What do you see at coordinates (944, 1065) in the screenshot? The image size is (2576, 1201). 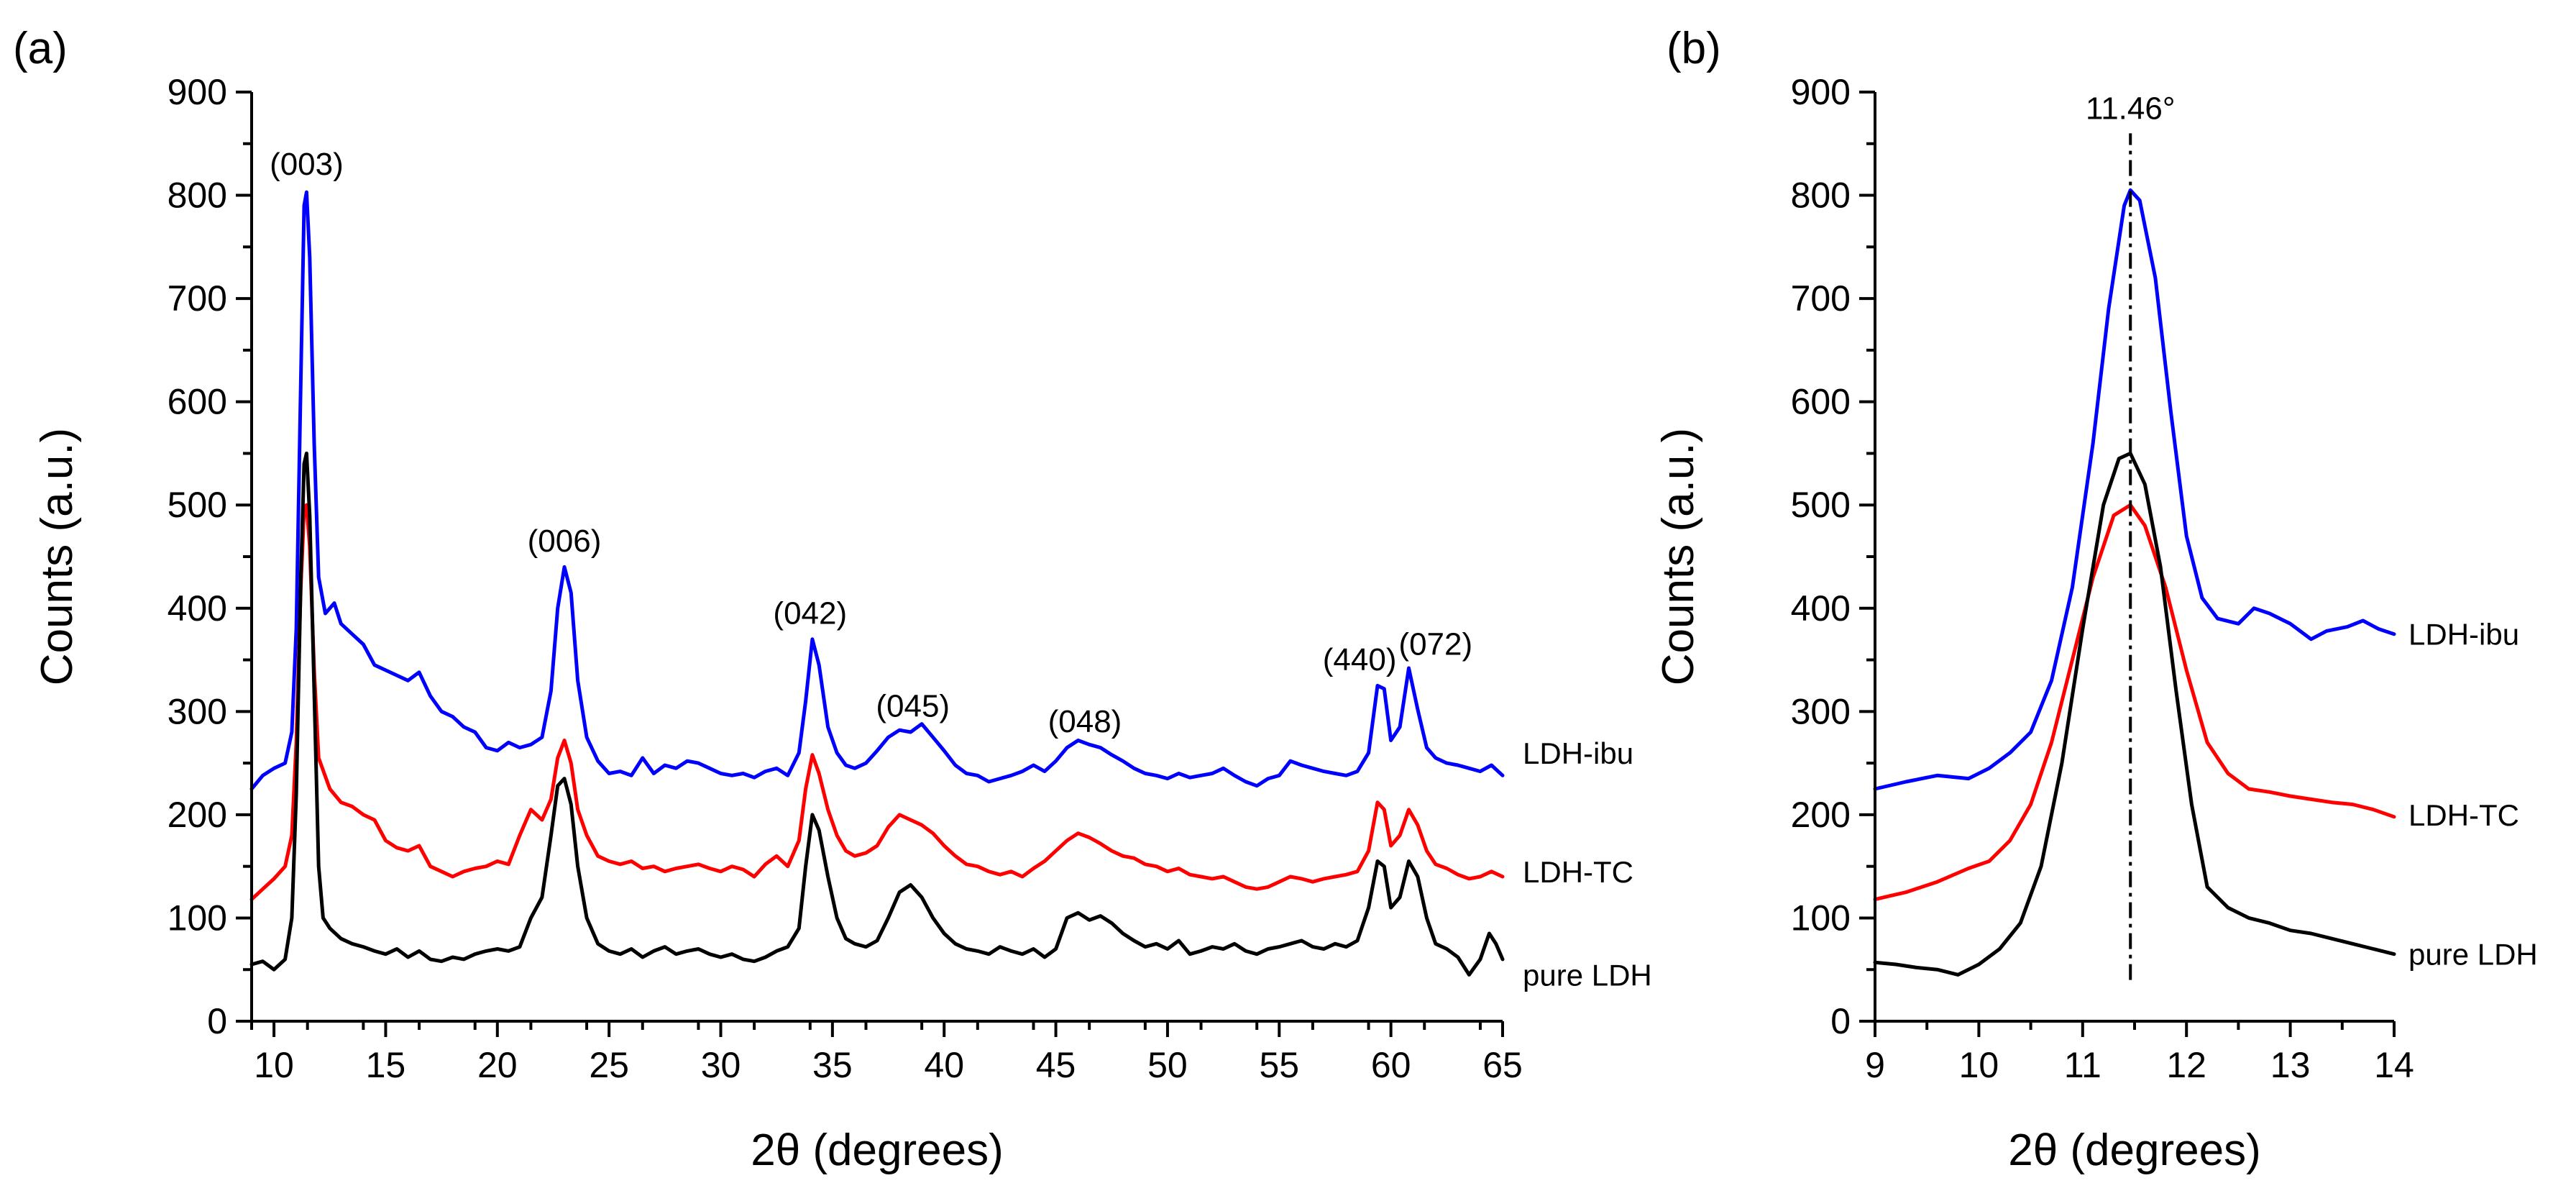 I see `panel-a-x-tick-label: 40` at bounding box center [944, 1065].